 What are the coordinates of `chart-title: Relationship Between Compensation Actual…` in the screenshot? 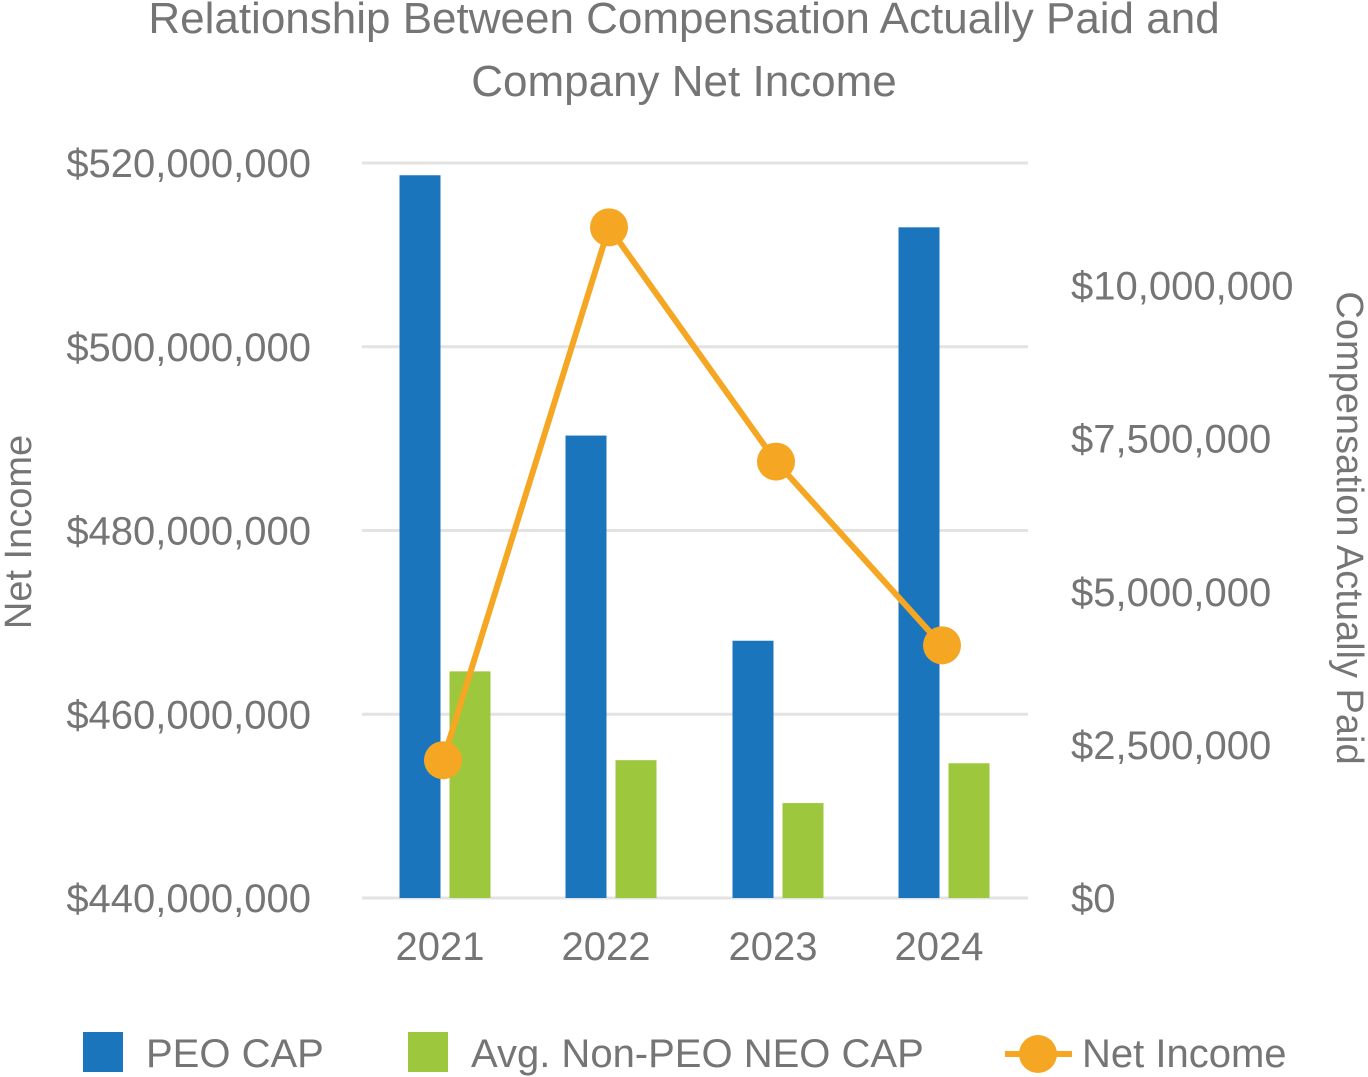 It's located at (683, 53).